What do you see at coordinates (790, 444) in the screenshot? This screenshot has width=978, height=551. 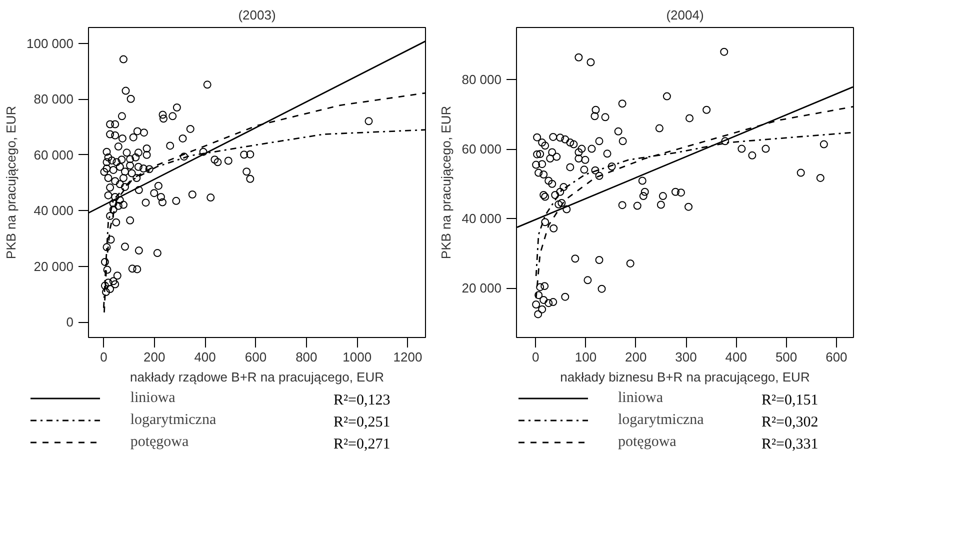 I see `text: R²=0,331` at bounding box center [790, 444].